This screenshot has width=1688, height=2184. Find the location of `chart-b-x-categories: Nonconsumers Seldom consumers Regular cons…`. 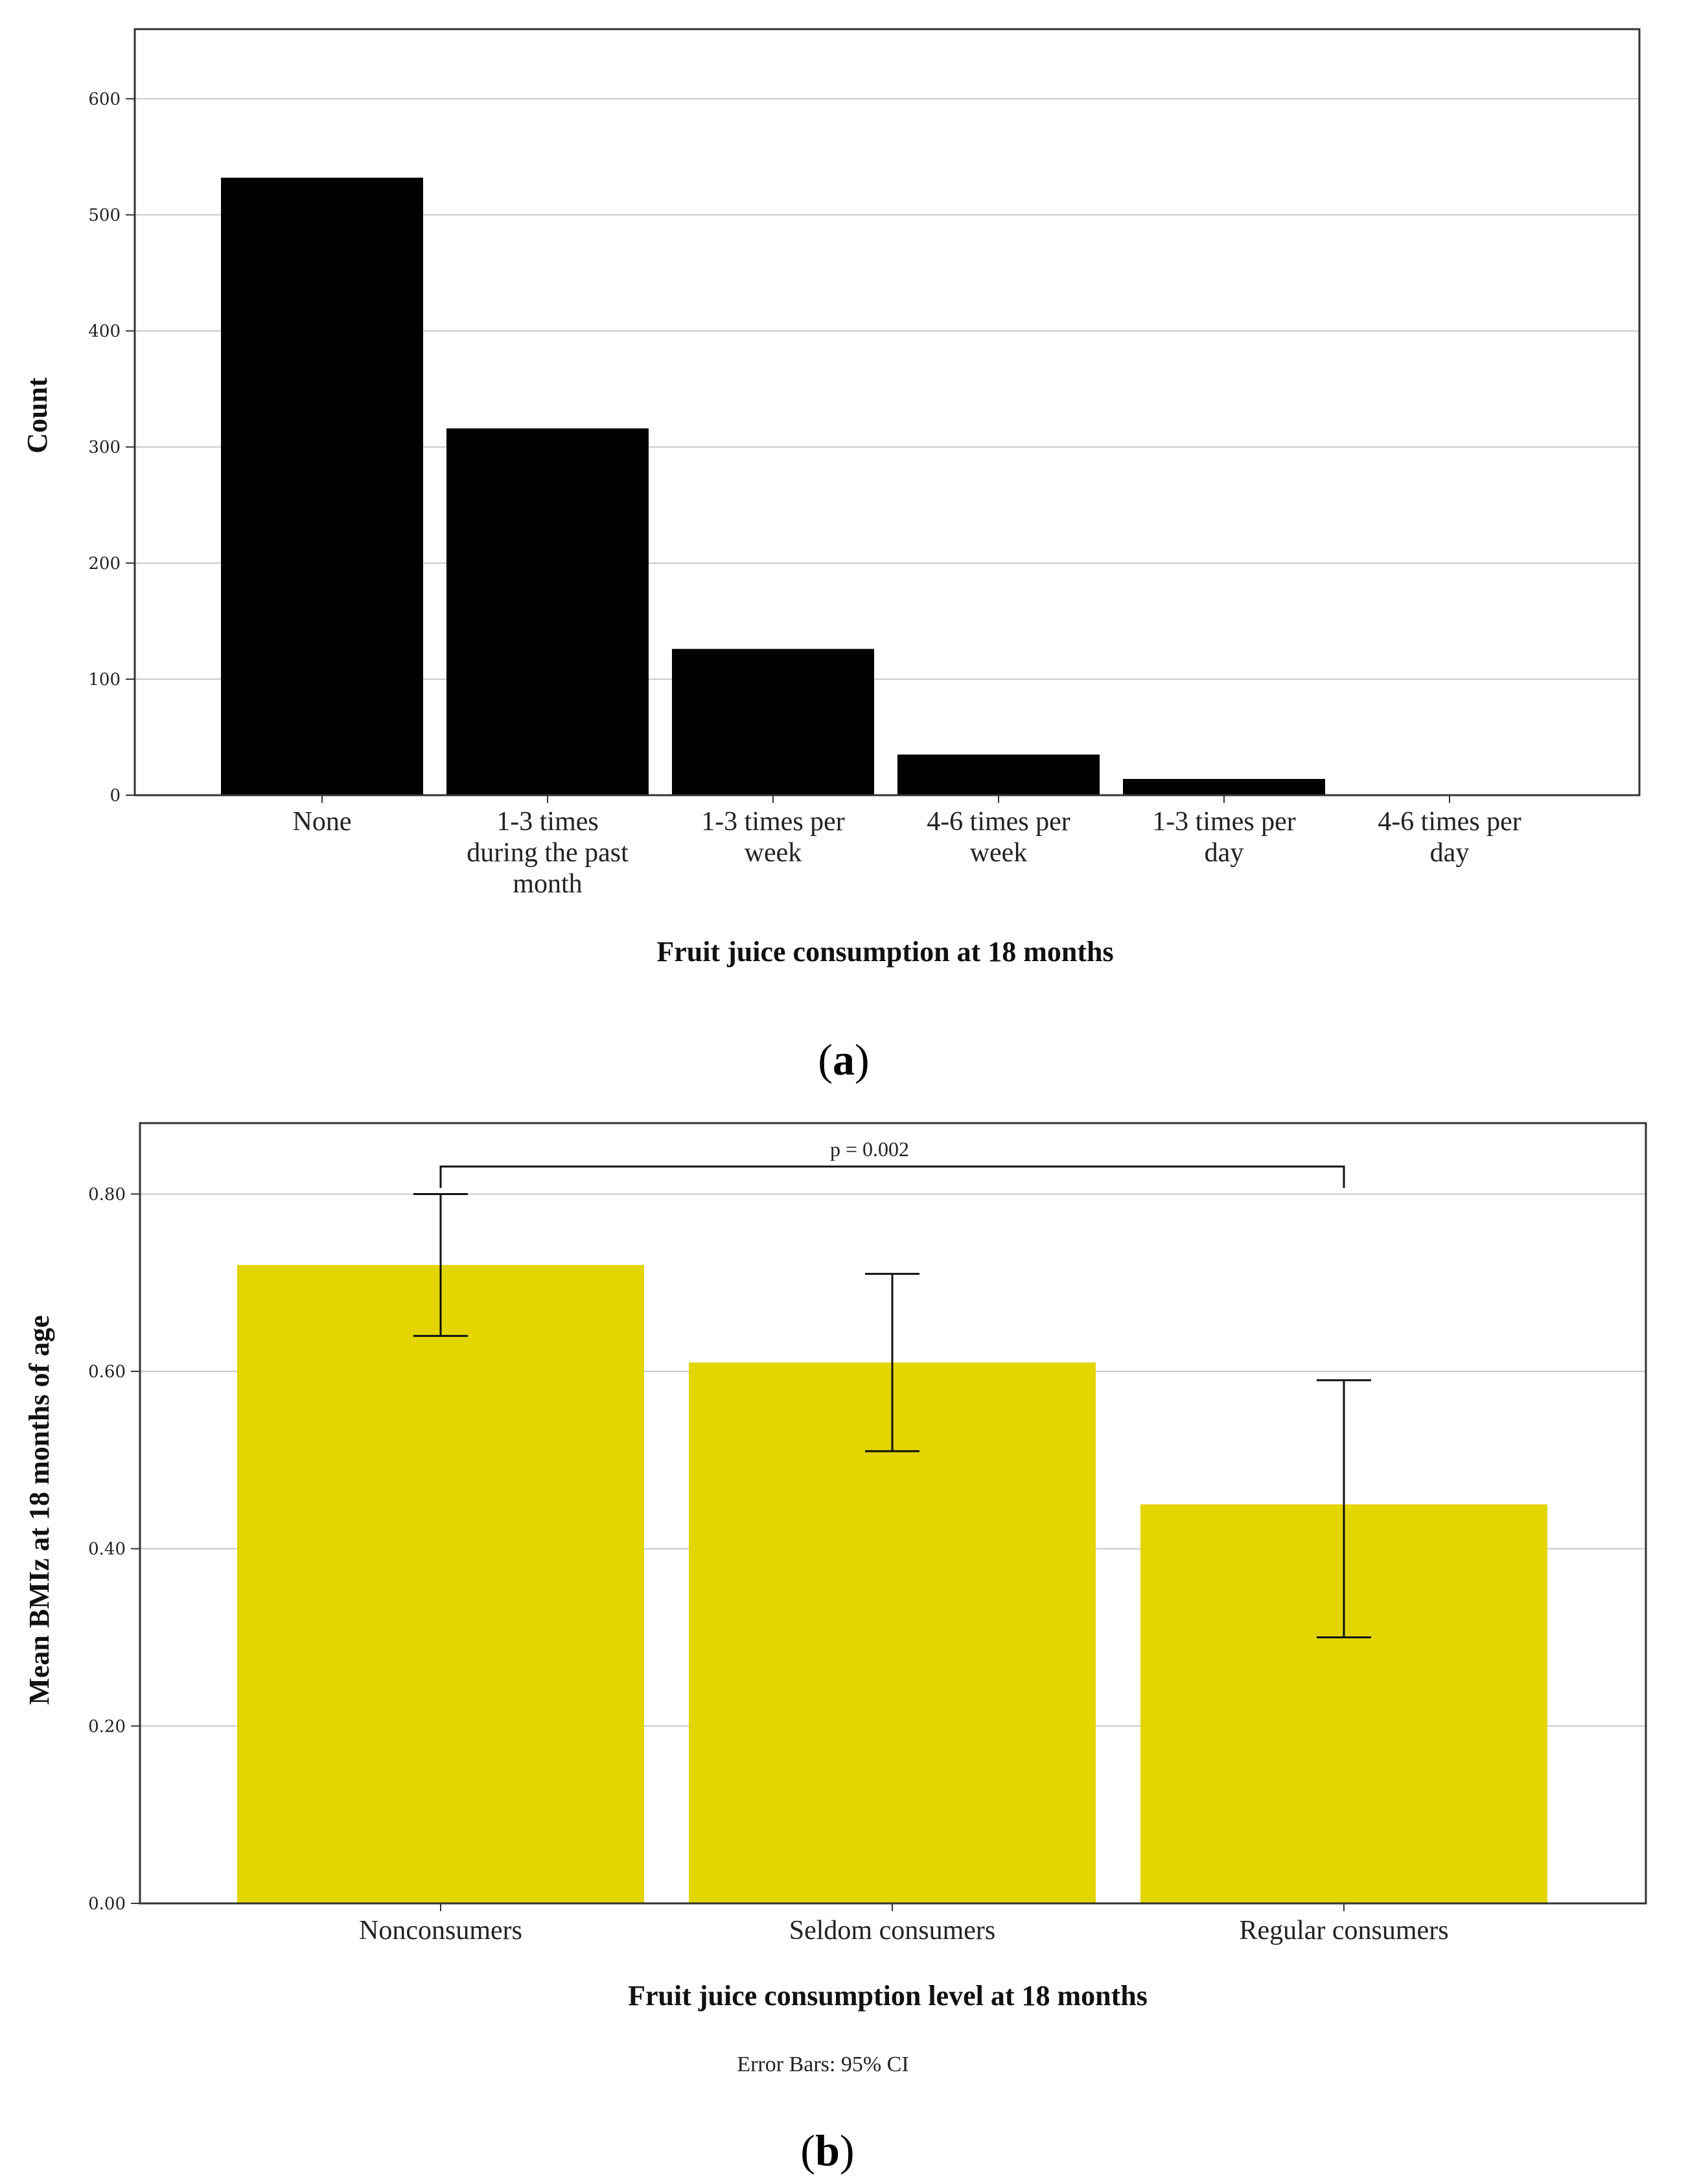

chart-b-x-categories: Nonconsumers Seldom consumers Regular cons… is located at coordinates (904, 1924).